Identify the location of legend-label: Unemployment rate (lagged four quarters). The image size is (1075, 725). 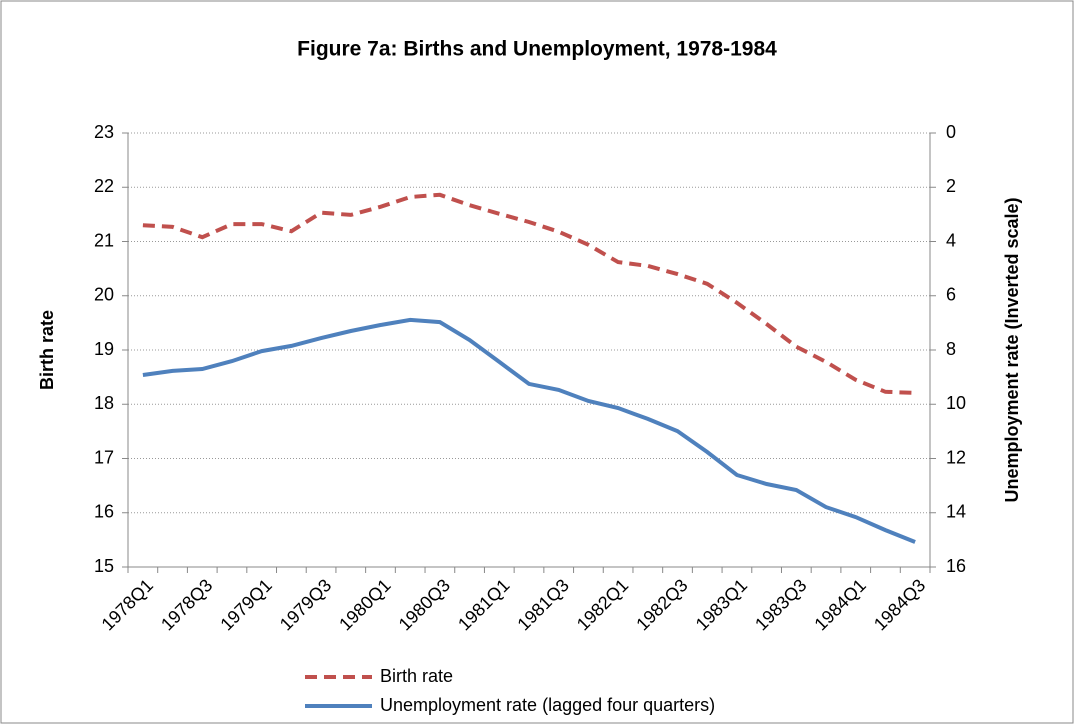
(547, 705).